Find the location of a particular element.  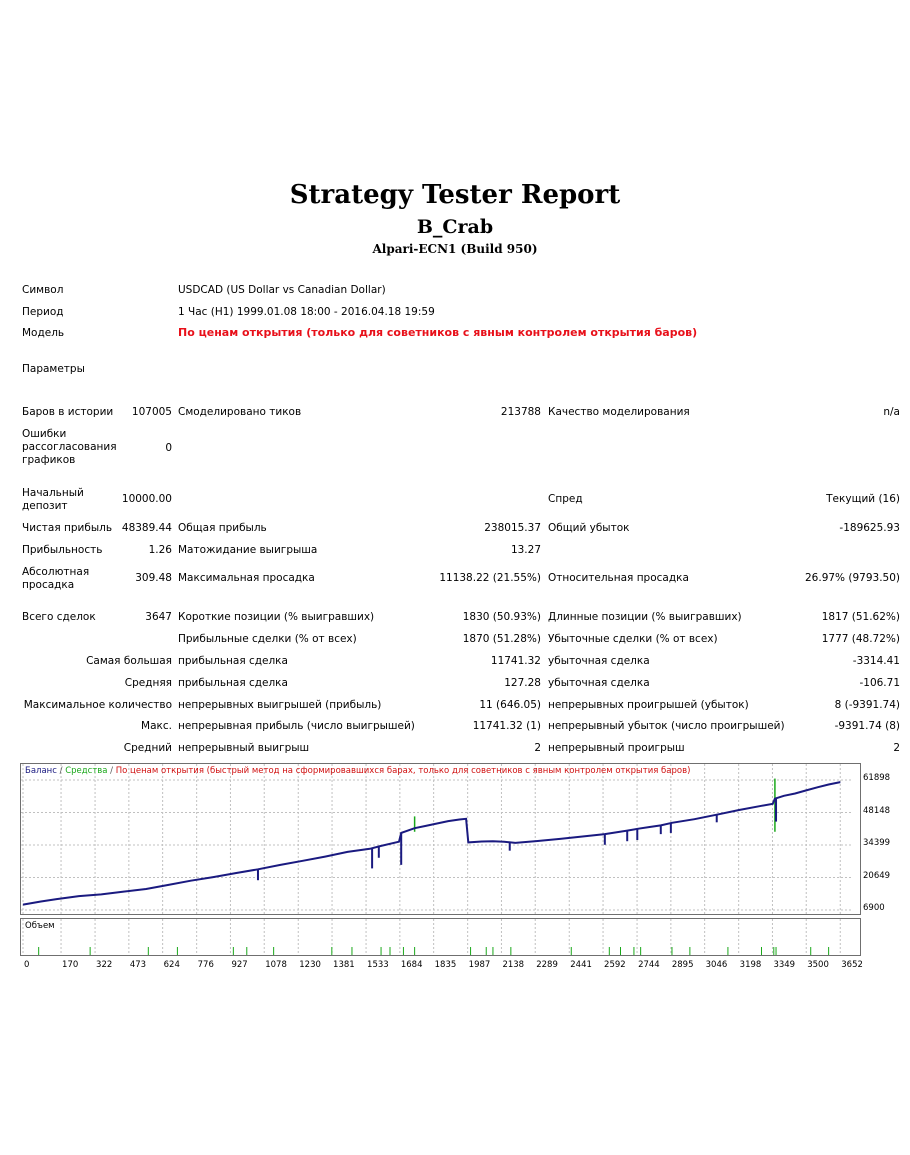

x-tick-label: 3198 is located at coordinates (750, 965).